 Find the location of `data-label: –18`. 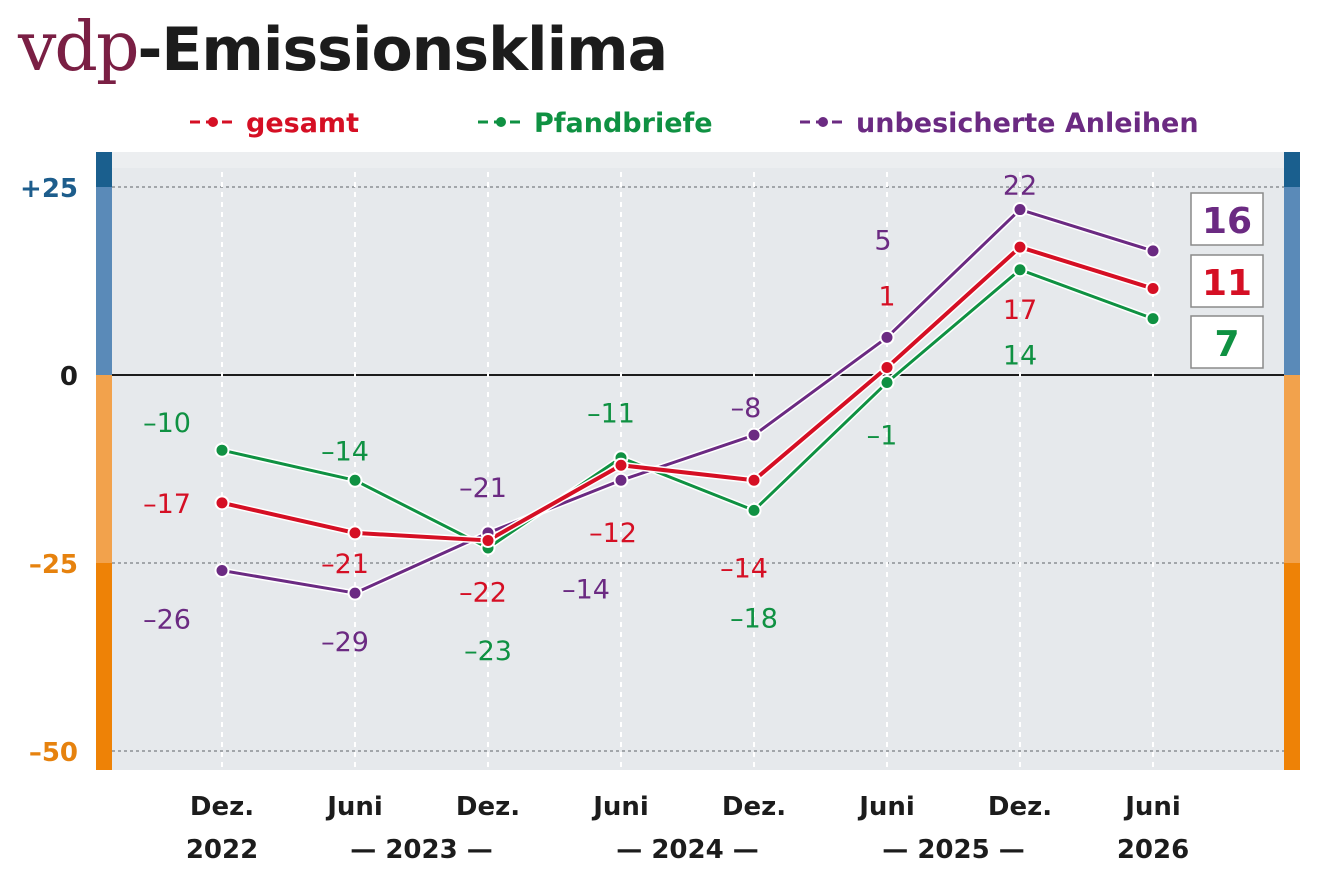

data-label: –18 is located at coordinates (754, 618).